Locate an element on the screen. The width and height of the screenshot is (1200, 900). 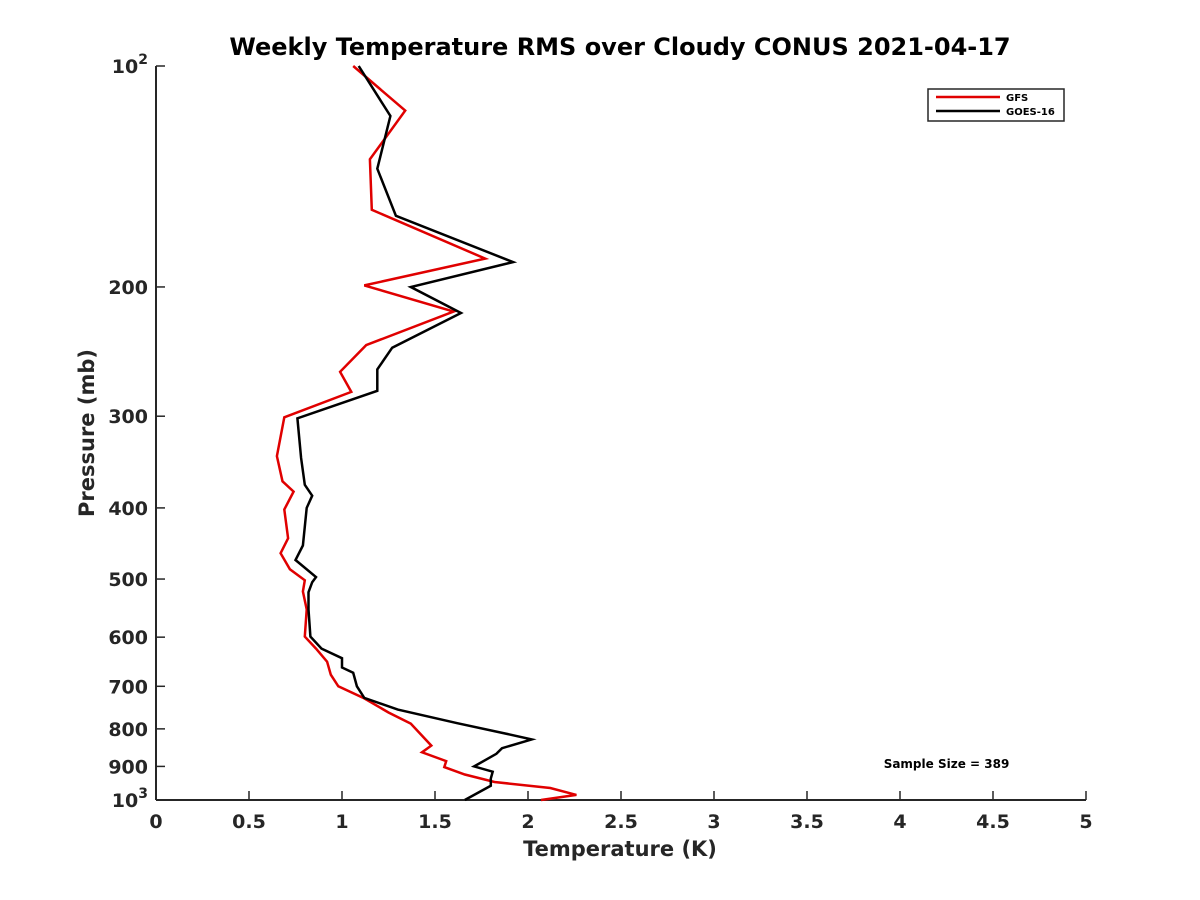
x-axis-label: Temperature (K) is located at coordinates (620, 849).